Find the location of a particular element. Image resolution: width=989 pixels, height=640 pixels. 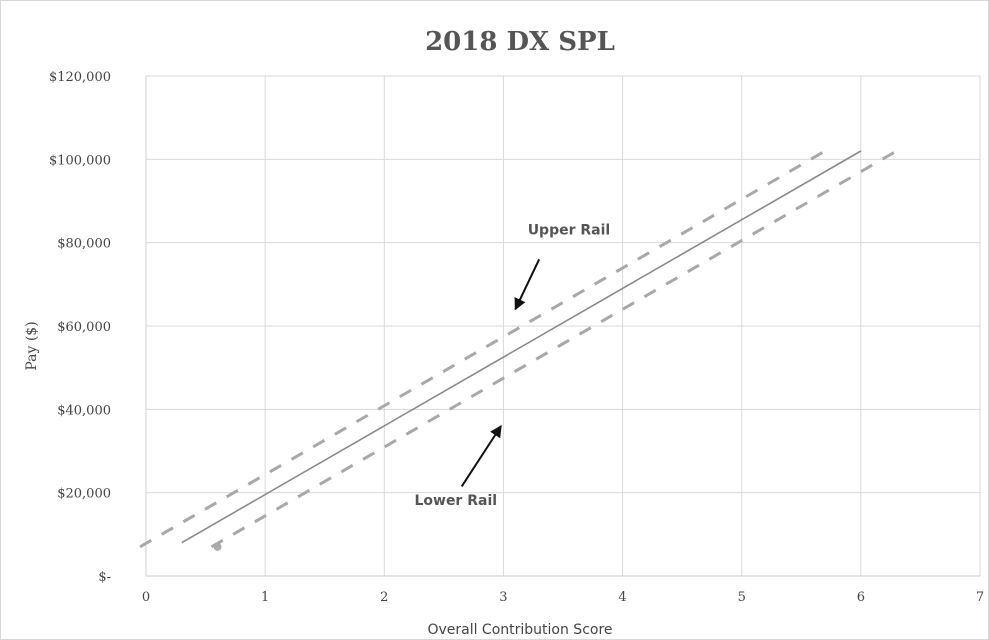

annotation-label: Upper Rail is located at coordinates (569, 230).